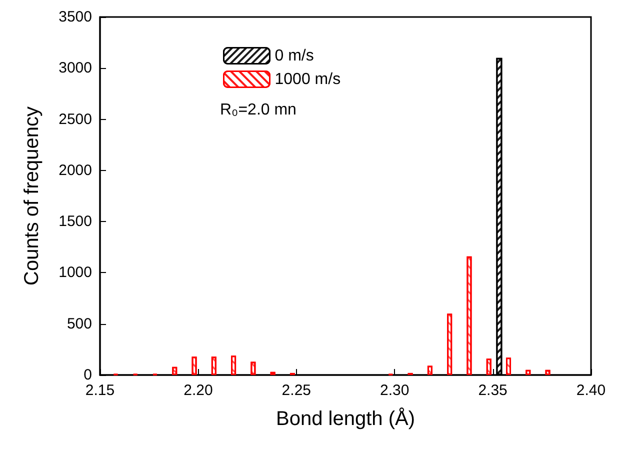 This screenshot has height=456, width=622. I want to click on y-tick-label: 0, so click(88, 375).